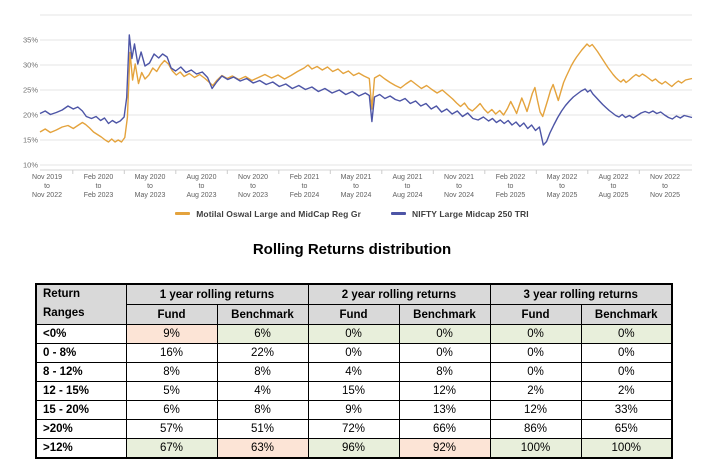  I want to click on value-cell: 13%, so click(444, 410).